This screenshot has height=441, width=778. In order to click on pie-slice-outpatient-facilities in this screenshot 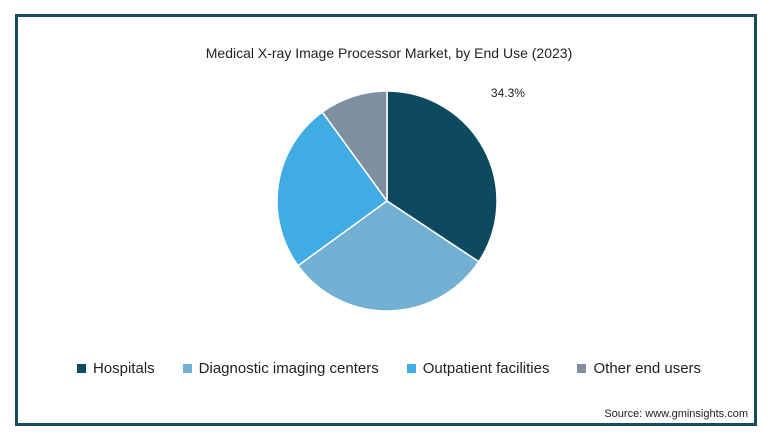, I will do `click(332, 188)`.